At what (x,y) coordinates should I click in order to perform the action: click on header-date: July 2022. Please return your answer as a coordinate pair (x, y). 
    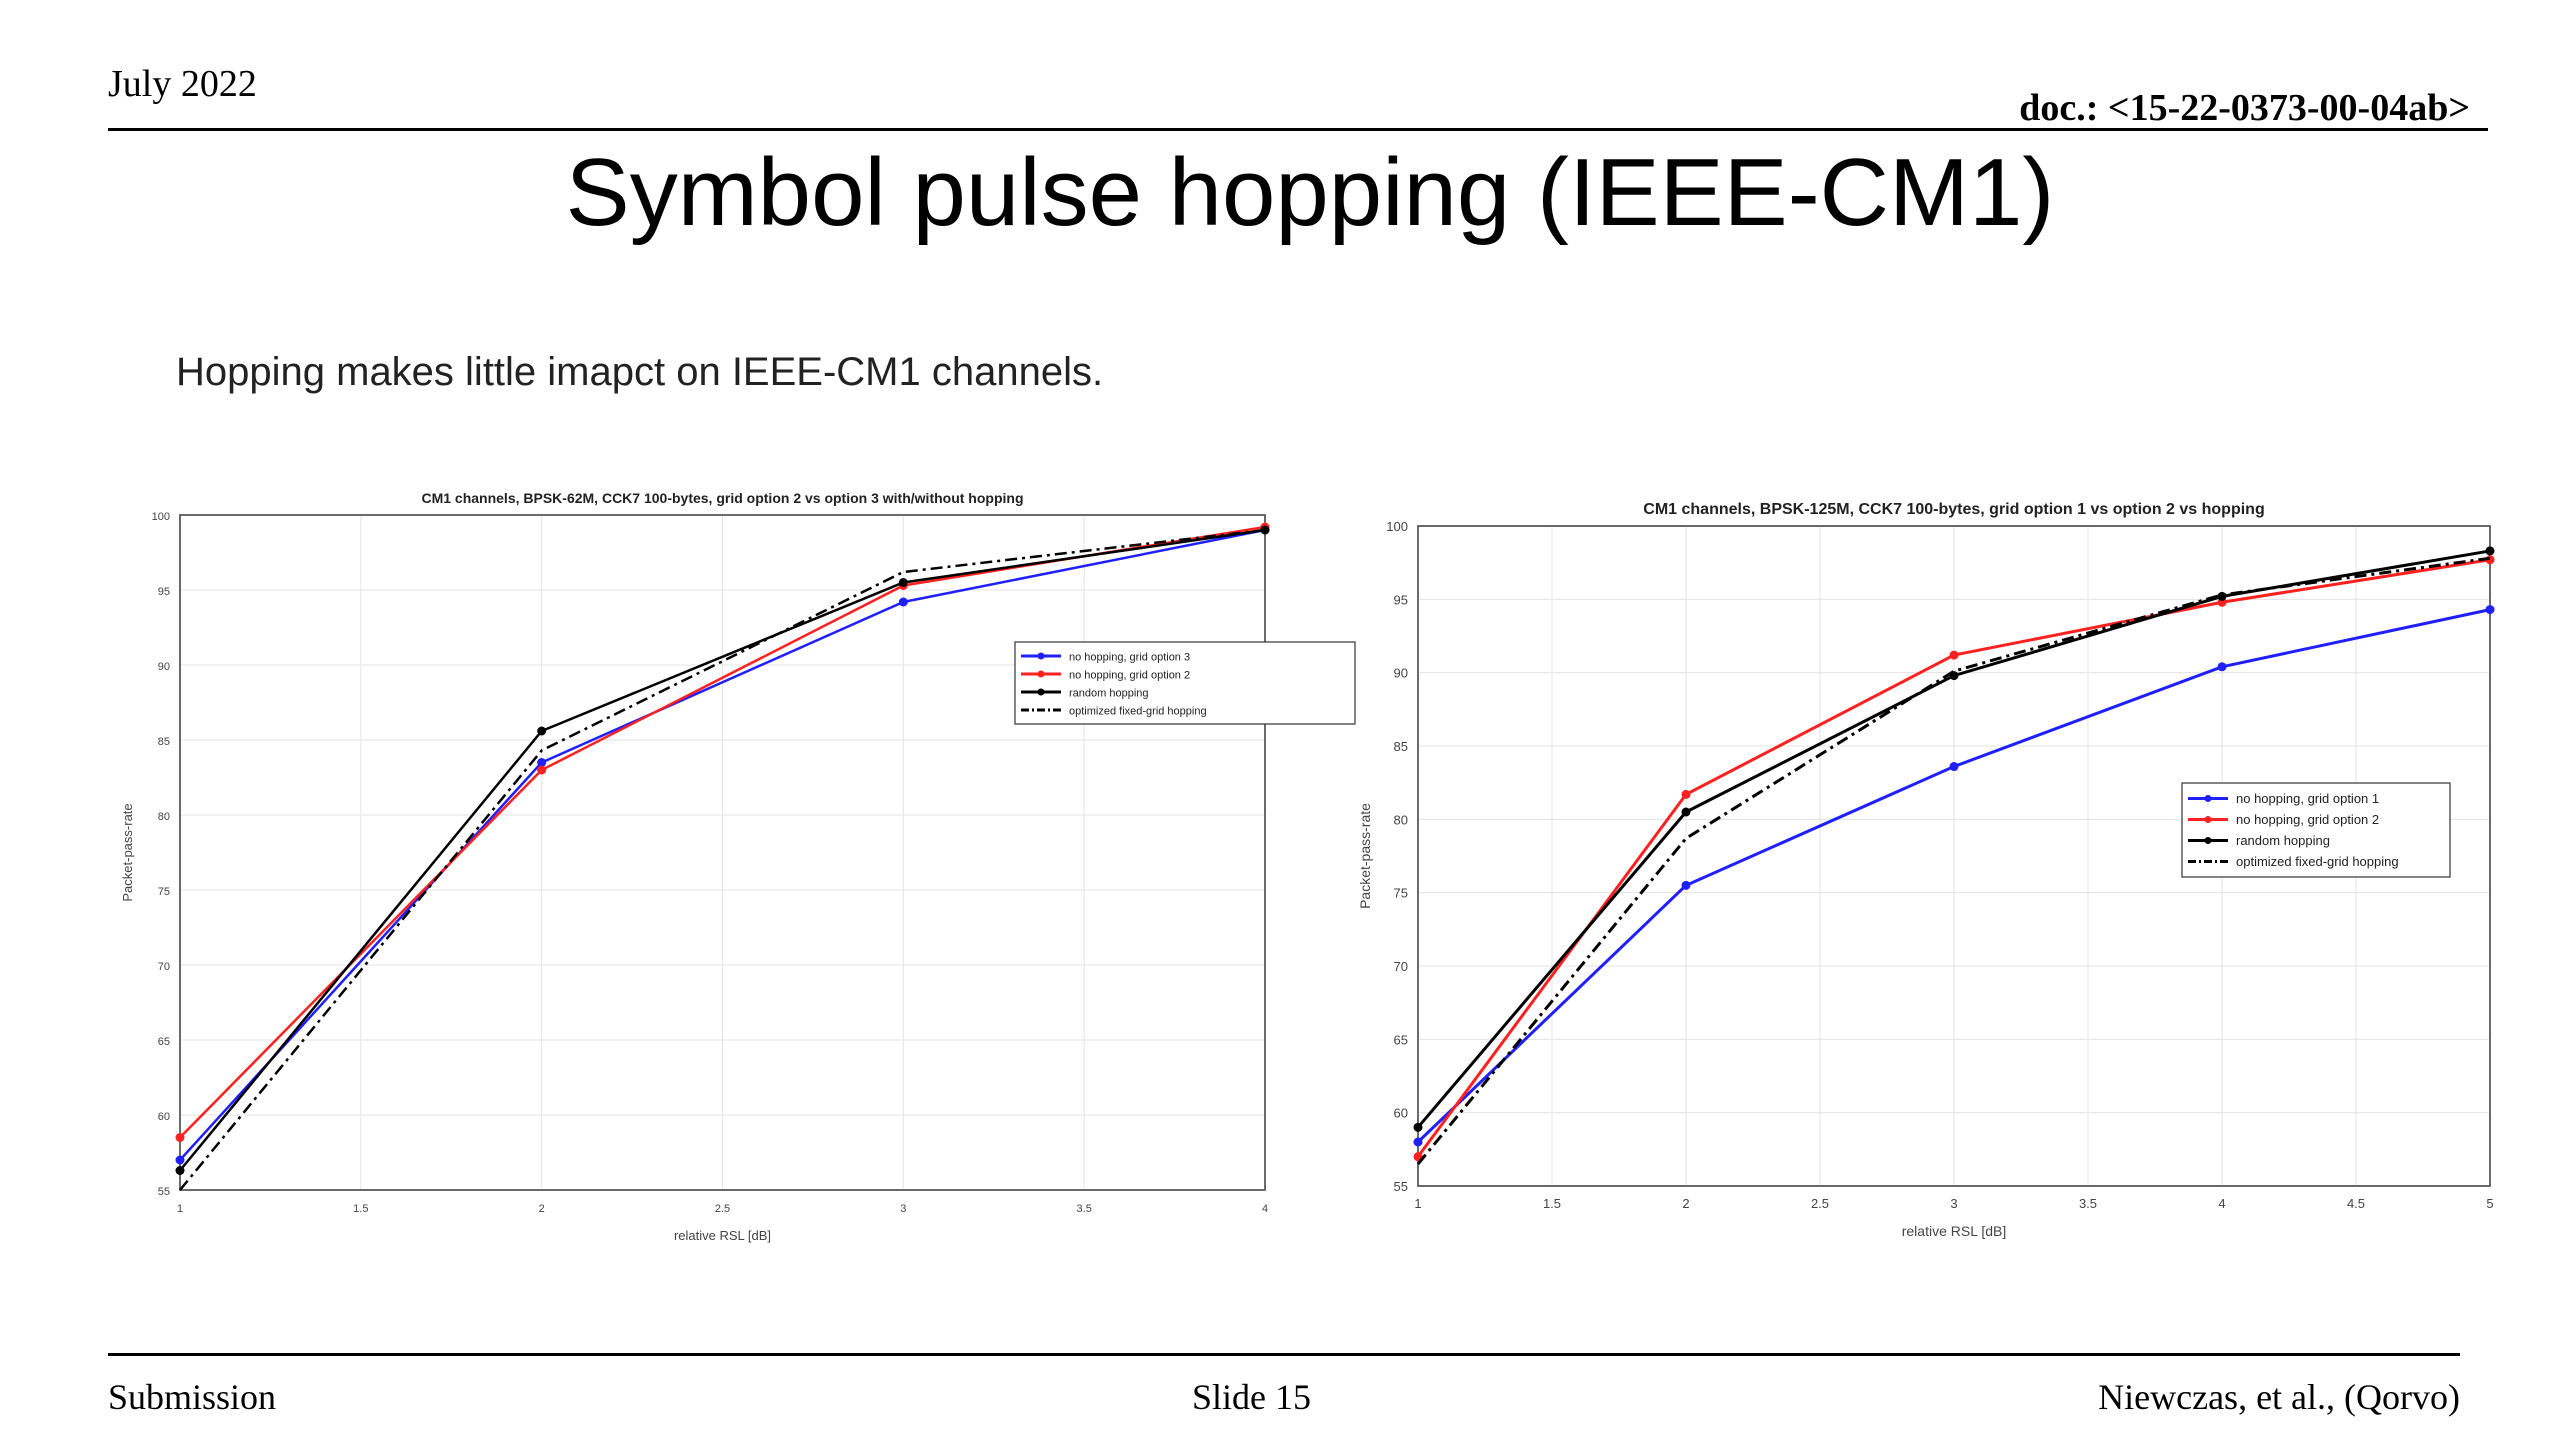
    Looking at the image, I should click on (182, 84).